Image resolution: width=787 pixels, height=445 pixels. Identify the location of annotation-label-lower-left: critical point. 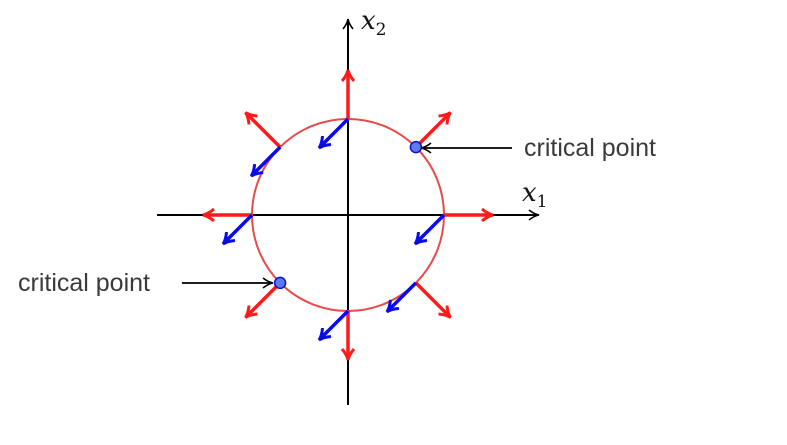
(84, 283).